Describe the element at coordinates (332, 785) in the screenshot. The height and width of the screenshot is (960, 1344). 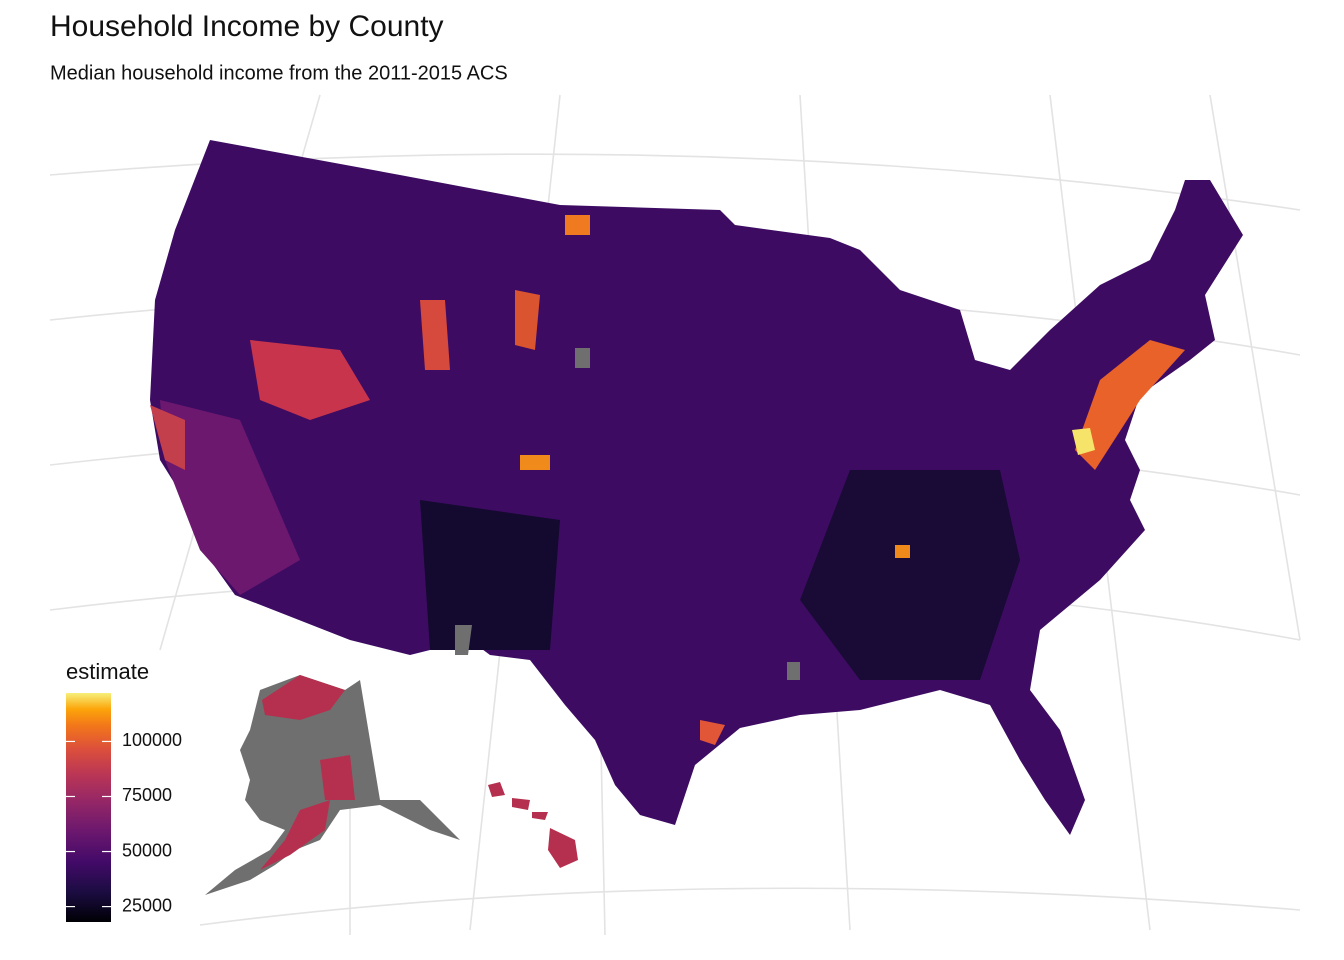
I see `alaska` at that location.